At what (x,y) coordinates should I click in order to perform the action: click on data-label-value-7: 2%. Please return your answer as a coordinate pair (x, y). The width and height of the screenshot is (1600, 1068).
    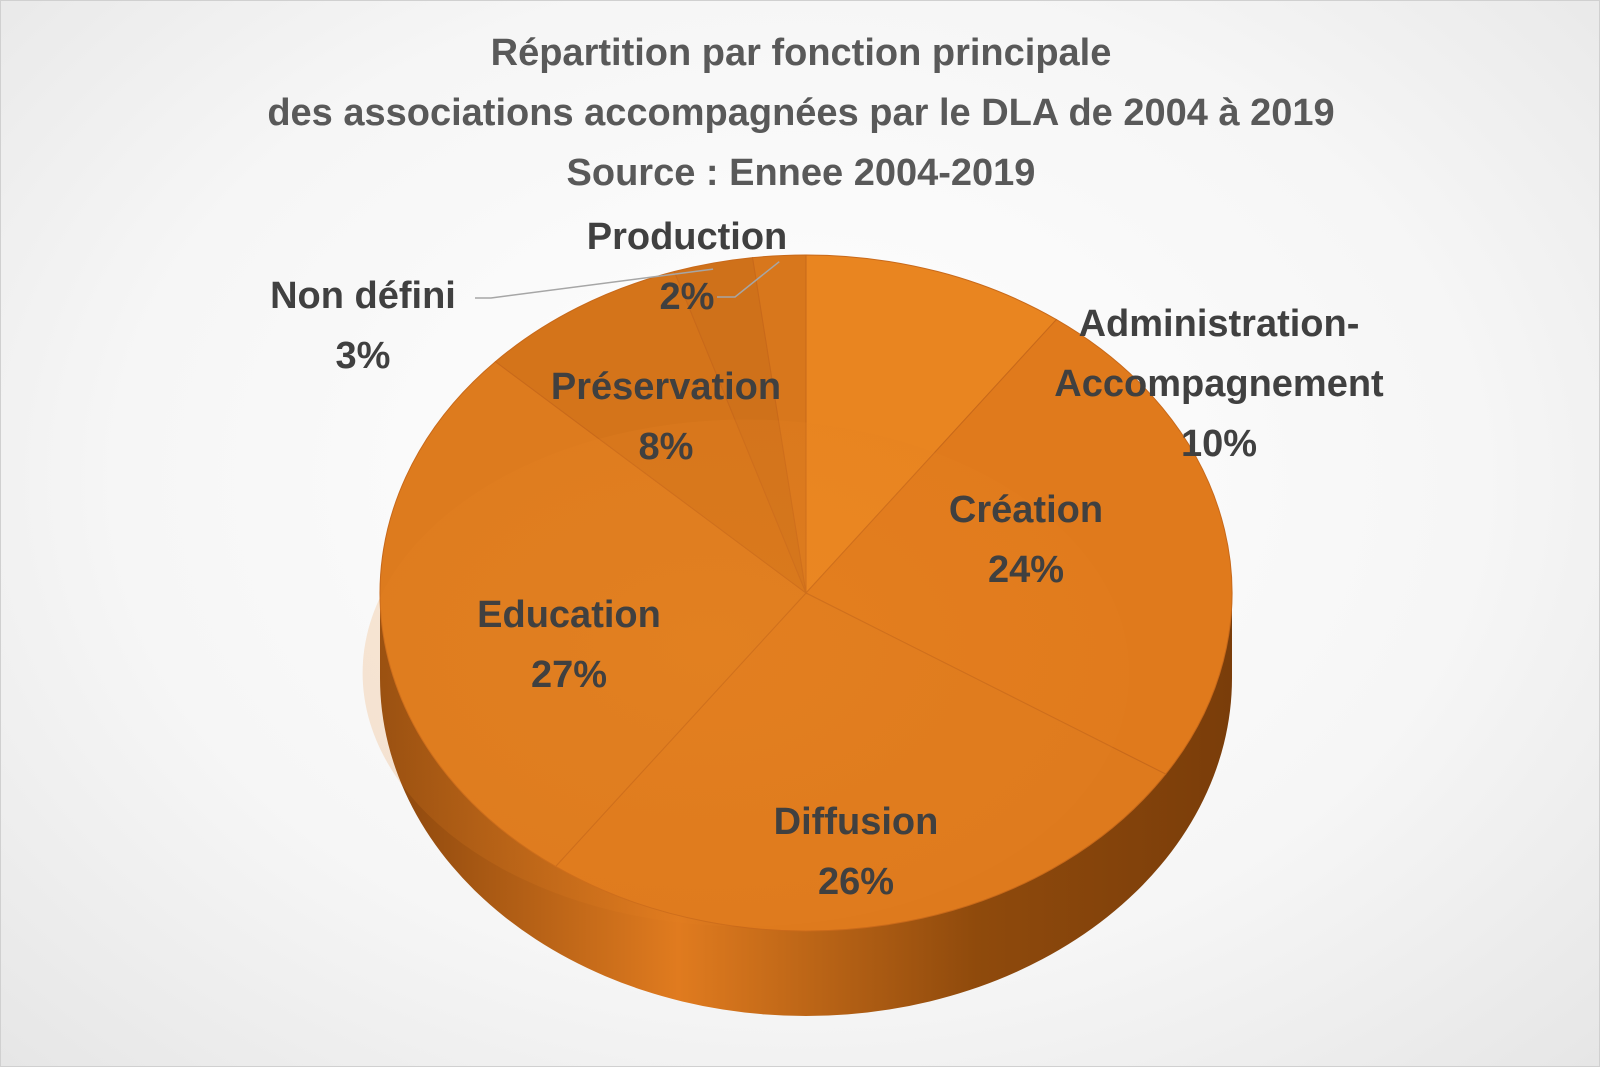
    Looking at the image, I should click on (687, 297).